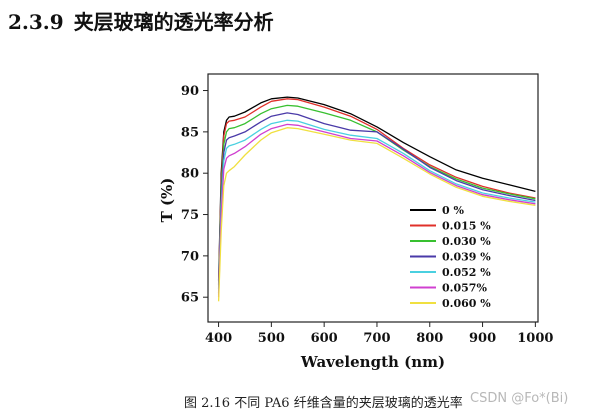  What do you see at coordinates (324, 338) in the screenshot?
I see `x-tick-label: 600` at bounding box center [324, 338].